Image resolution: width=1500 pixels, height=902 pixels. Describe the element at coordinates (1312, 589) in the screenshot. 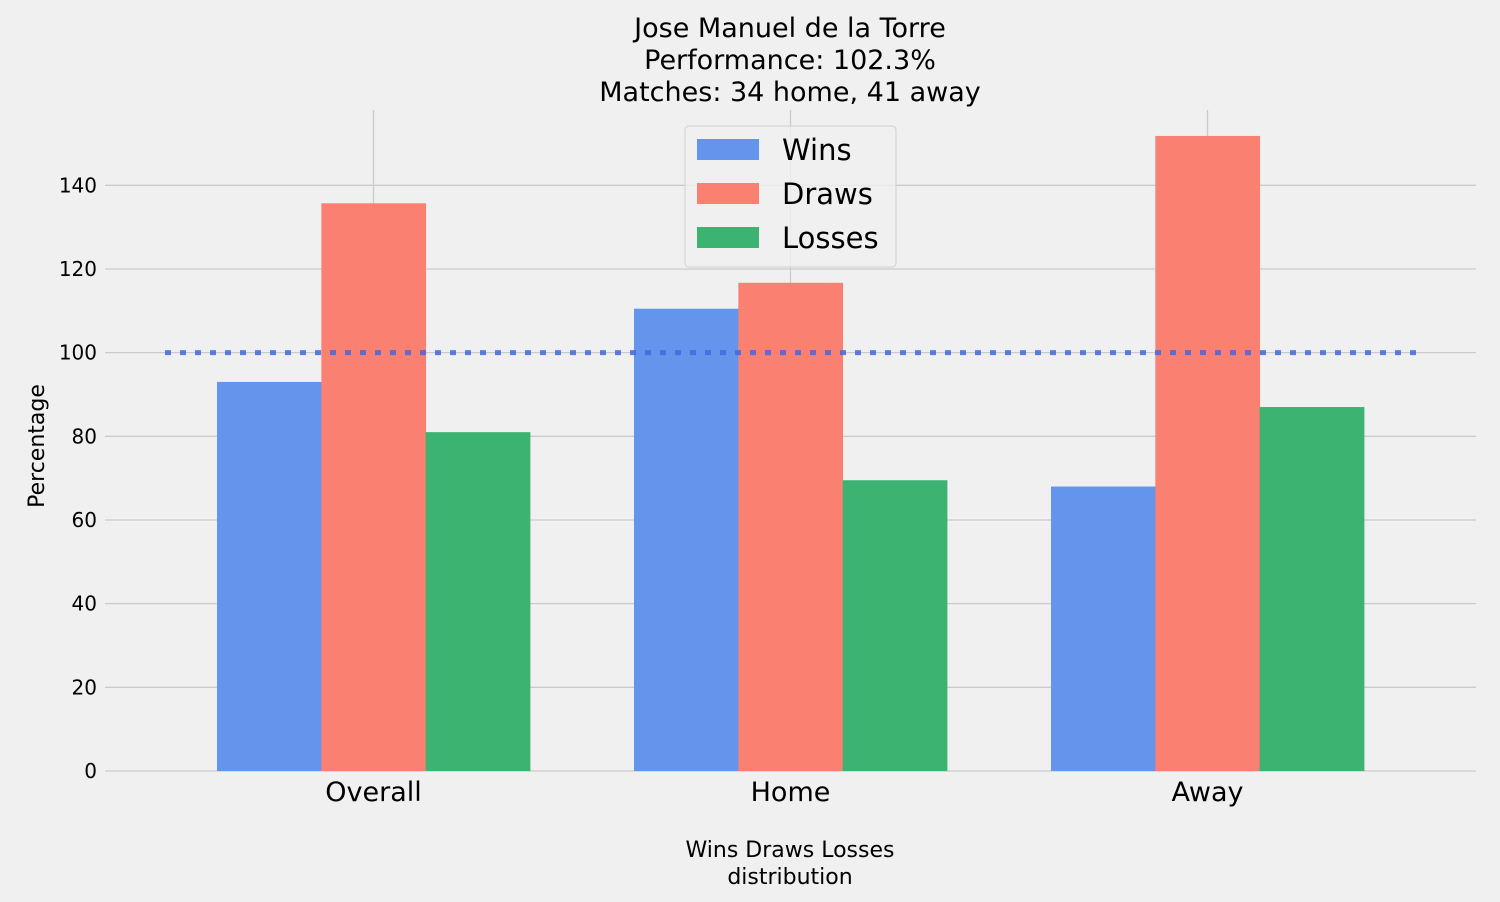

I see `bar-losses-away` at that location.